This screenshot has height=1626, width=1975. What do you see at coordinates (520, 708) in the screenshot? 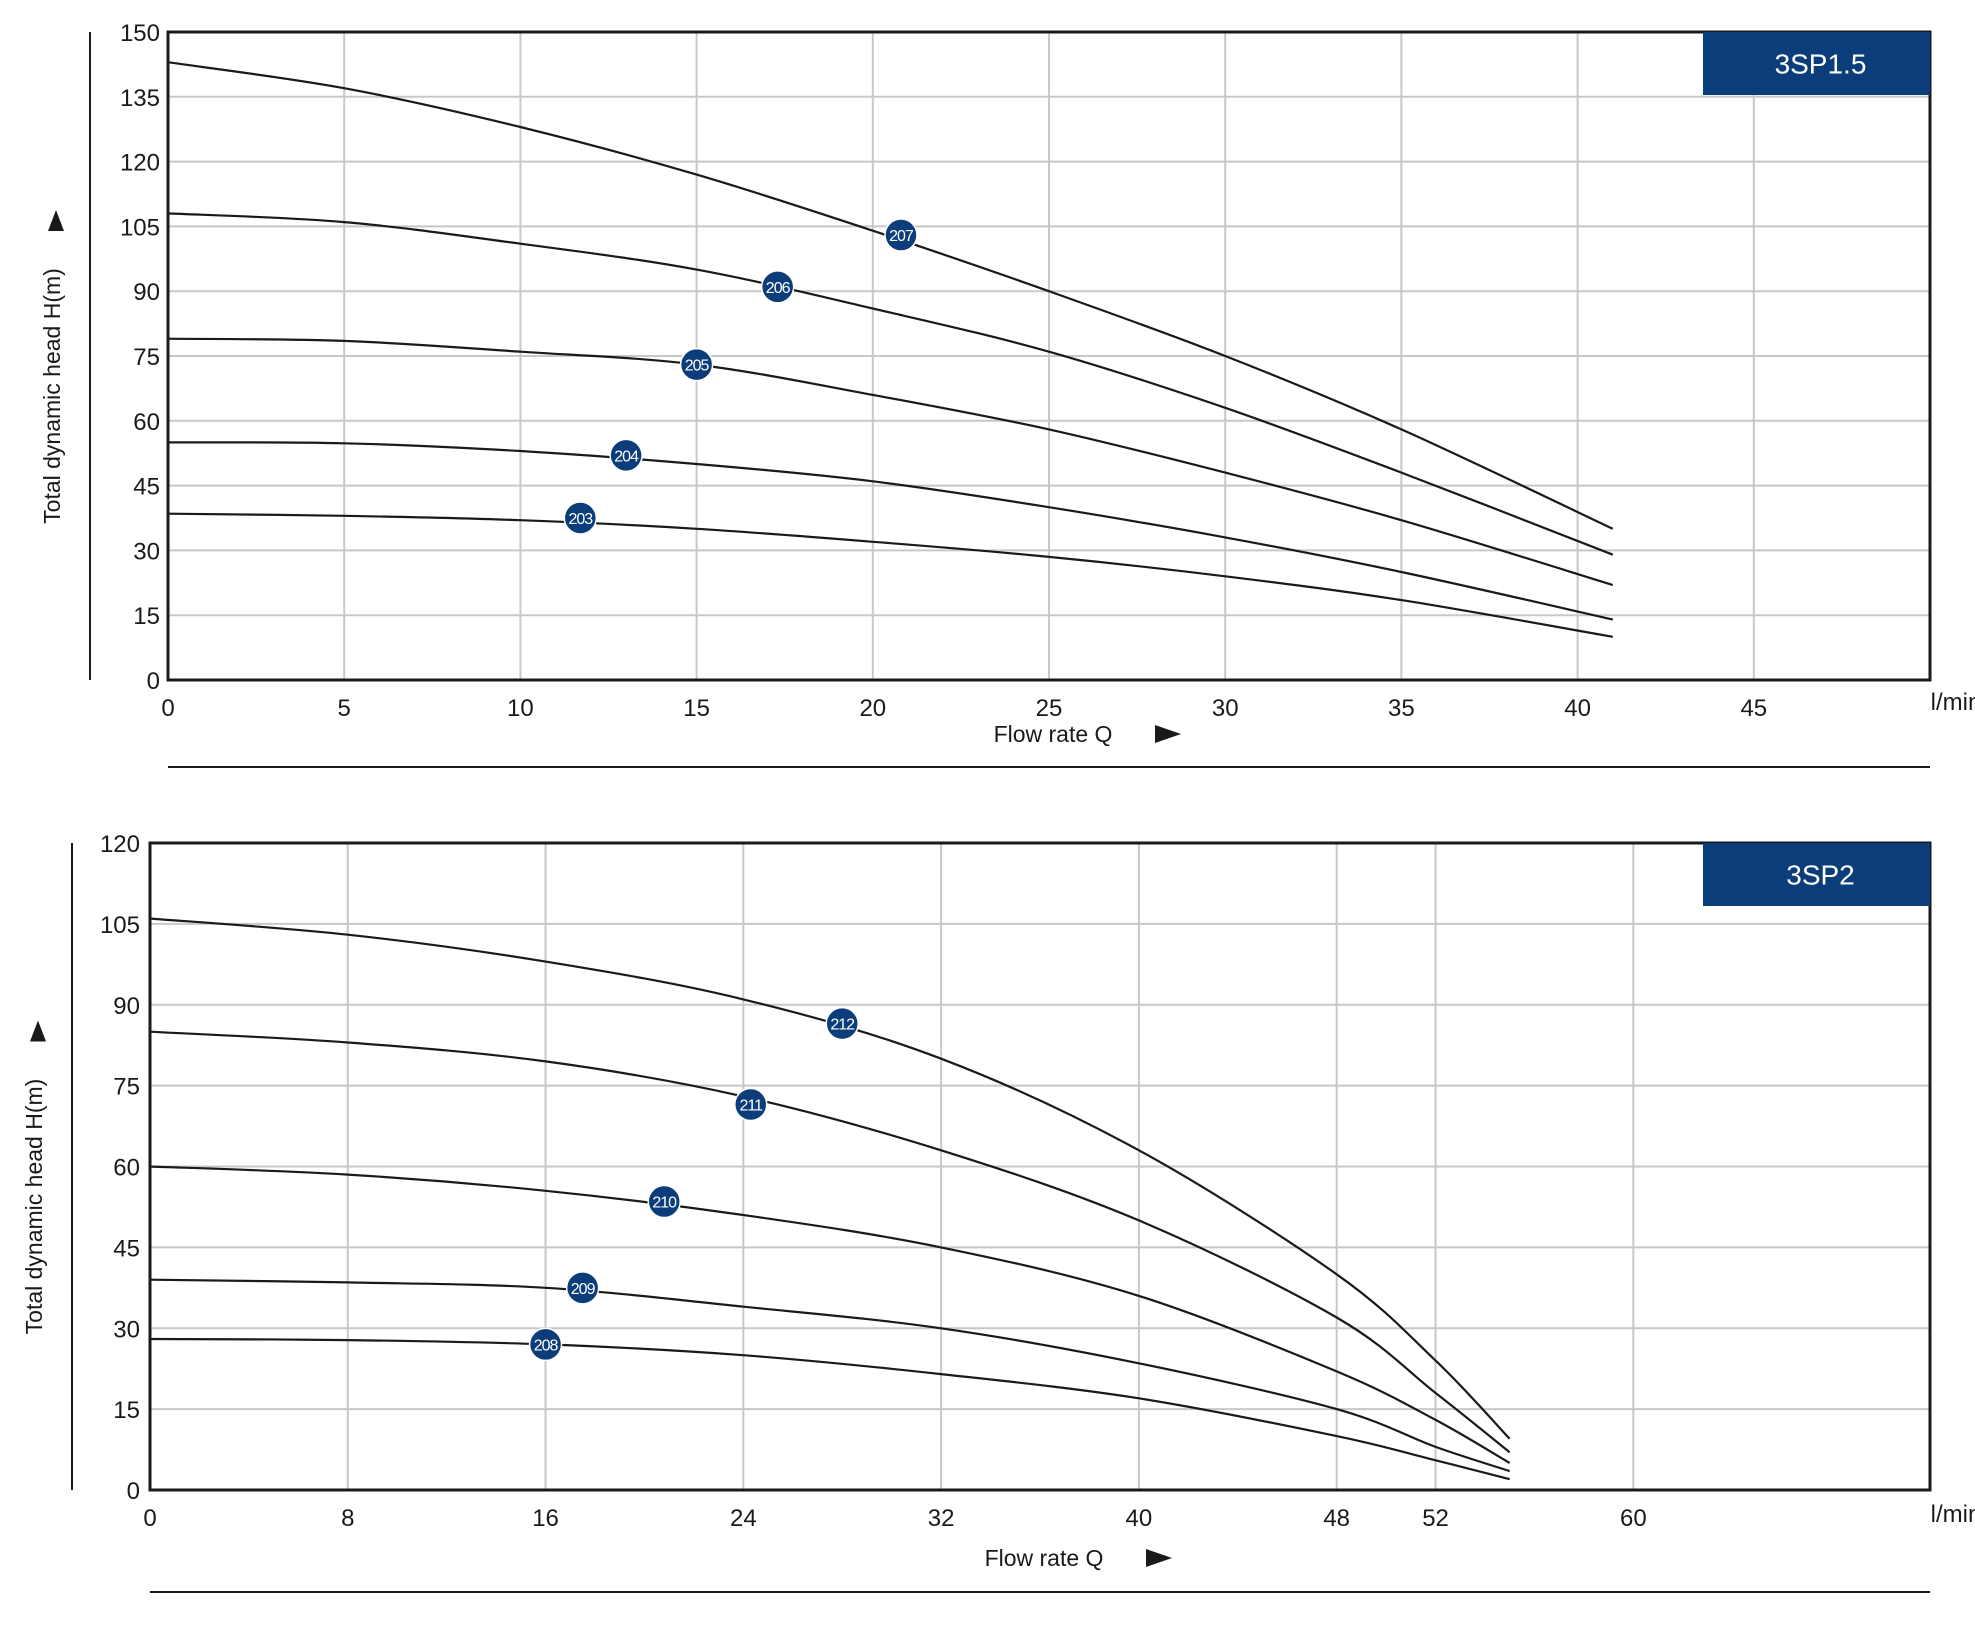
I see `x-tick-label: 10` at bounding box center [520, 708].